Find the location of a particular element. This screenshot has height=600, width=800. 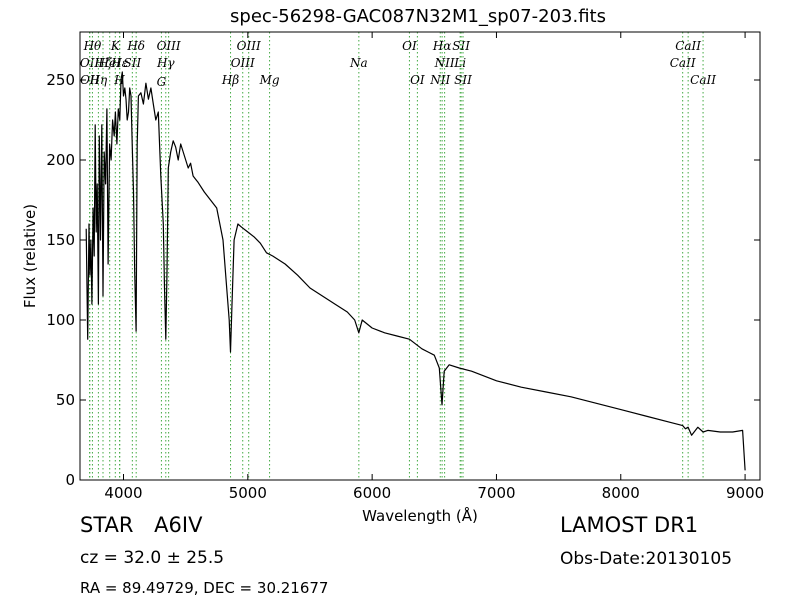

coordinates: RA = 89.49729, DEC = 30.21677 is located at coordinates (204, 588).